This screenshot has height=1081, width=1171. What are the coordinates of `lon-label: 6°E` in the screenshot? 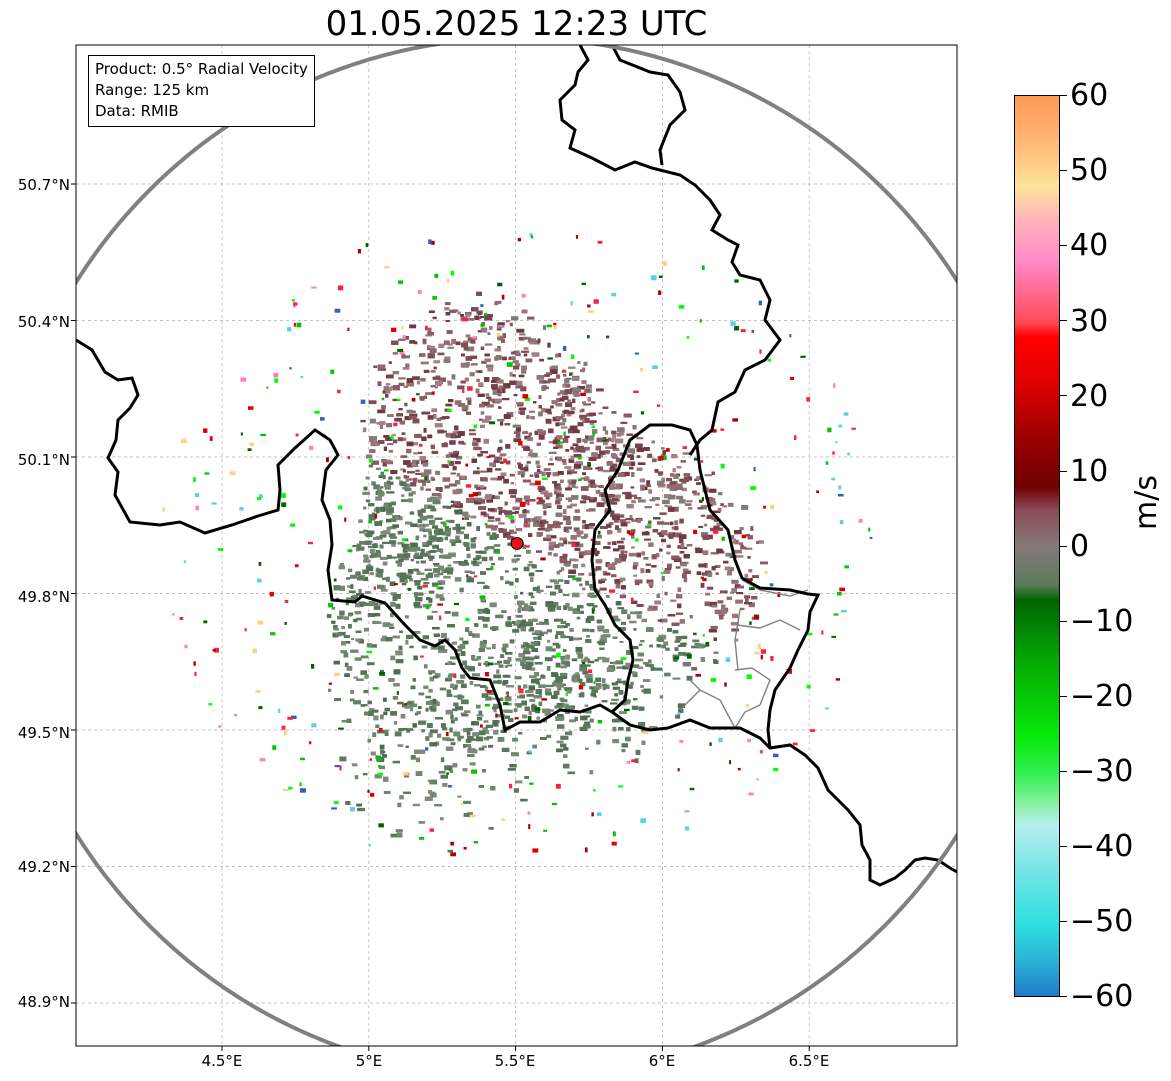 It's located at (662, 1061).